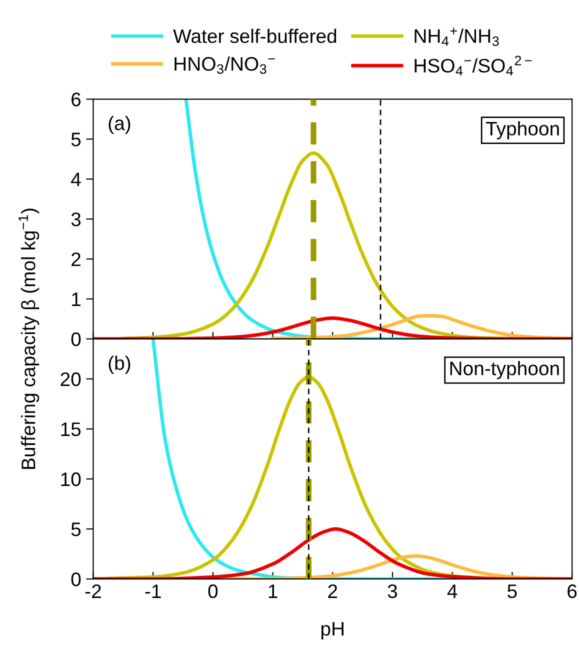  I want to click on y-tick-label: 20, so click(70, 379).